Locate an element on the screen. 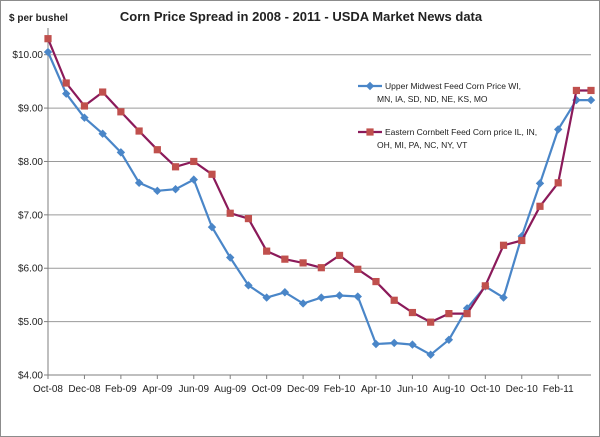  y-tick-label: $7.00 is located at coordinates (30, 215).